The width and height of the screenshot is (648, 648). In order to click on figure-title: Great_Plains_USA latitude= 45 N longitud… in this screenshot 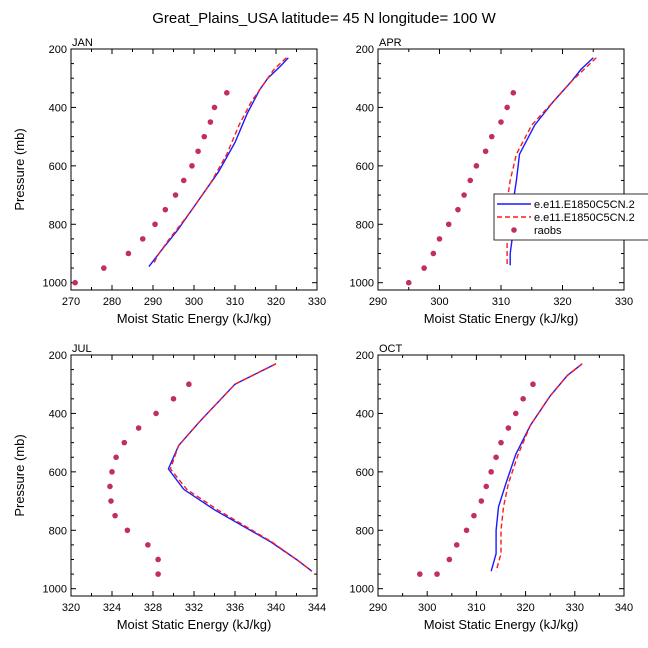, I will do `click(324, 18)`.